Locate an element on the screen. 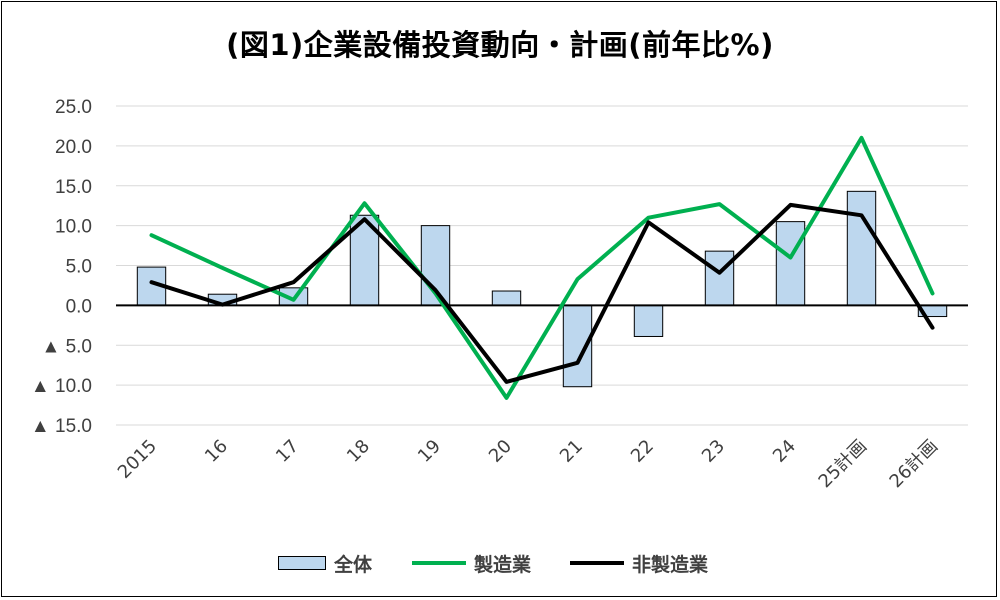 This screenshot has width=1000, height=600. y-tick-label: 20.0 is located at coordinates (73, 147).